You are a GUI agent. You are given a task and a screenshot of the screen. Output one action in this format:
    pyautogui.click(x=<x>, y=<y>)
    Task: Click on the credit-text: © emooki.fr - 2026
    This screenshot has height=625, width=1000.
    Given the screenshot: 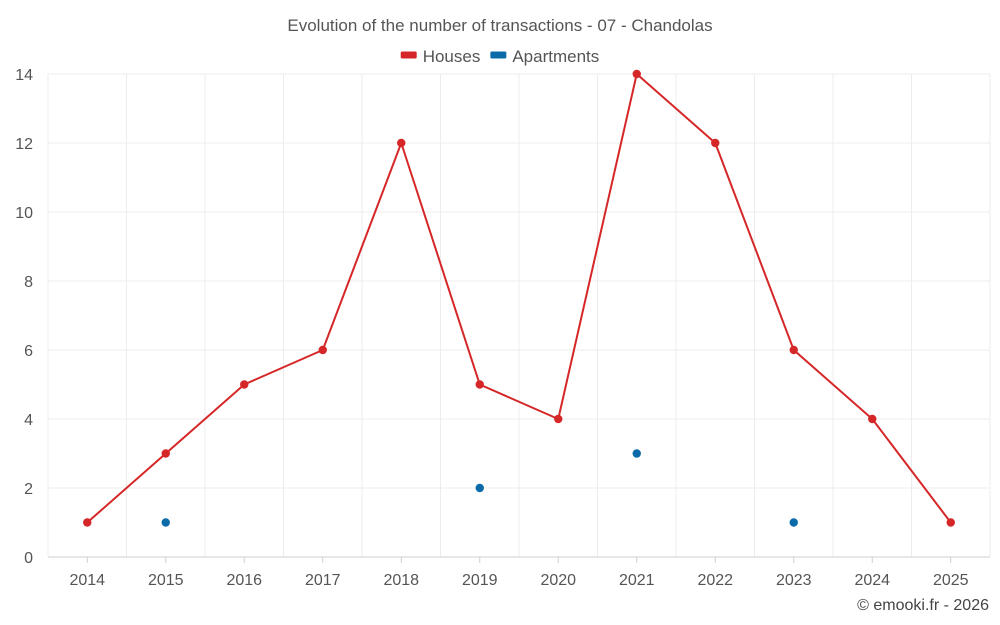 What is the action you would take?
    pyautogui.click(x=923, y=605)
    